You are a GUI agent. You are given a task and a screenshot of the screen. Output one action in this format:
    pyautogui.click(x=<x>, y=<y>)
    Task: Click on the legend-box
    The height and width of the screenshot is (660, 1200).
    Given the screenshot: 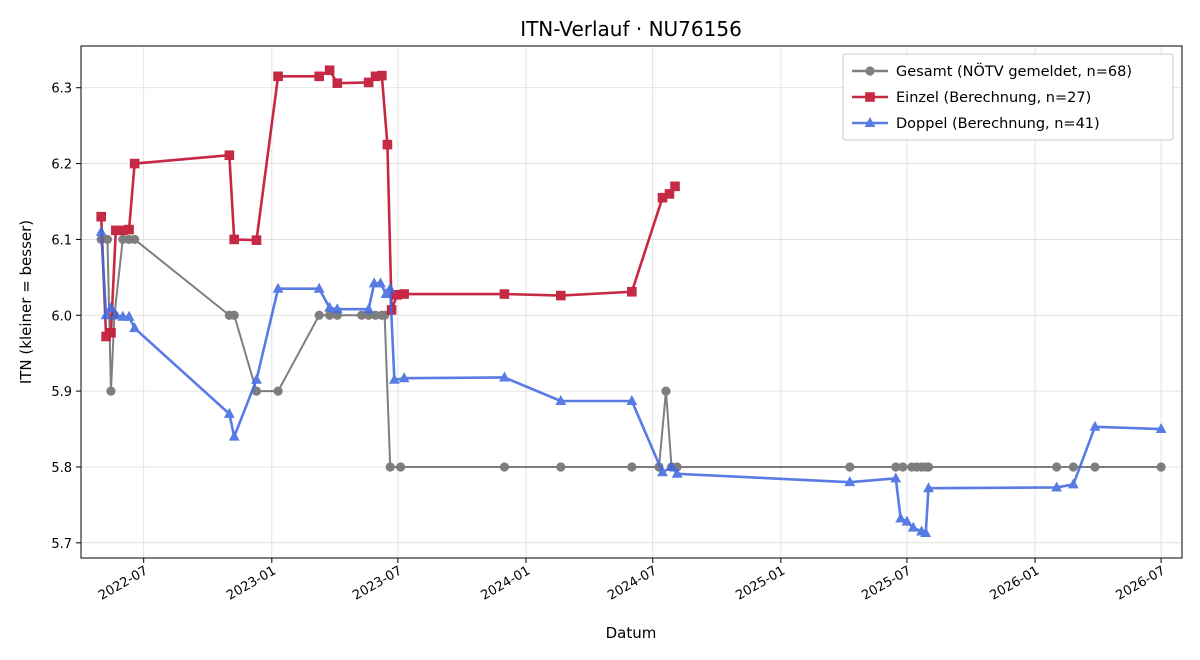 What is the action you would take?
    pyautogui.click(x=1008, y=97)
    